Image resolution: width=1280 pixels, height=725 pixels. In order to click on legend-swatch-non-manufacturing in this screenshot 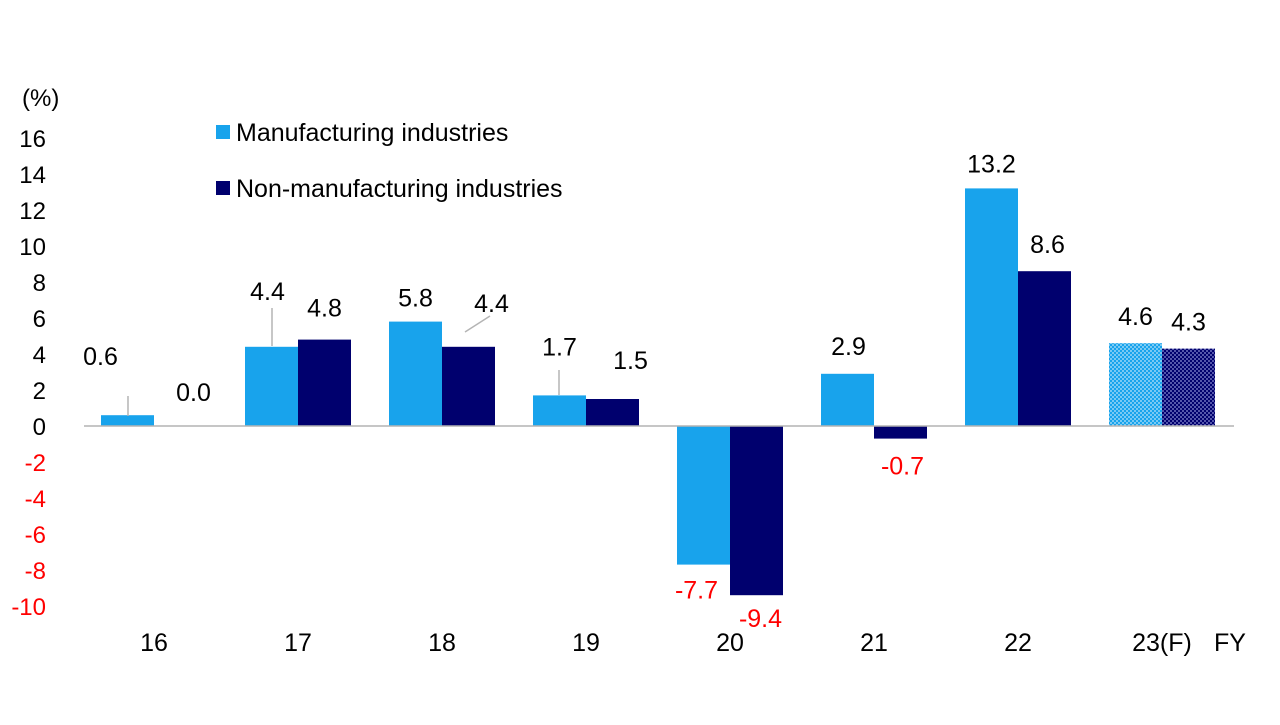, I will do `click(223, 188)`.